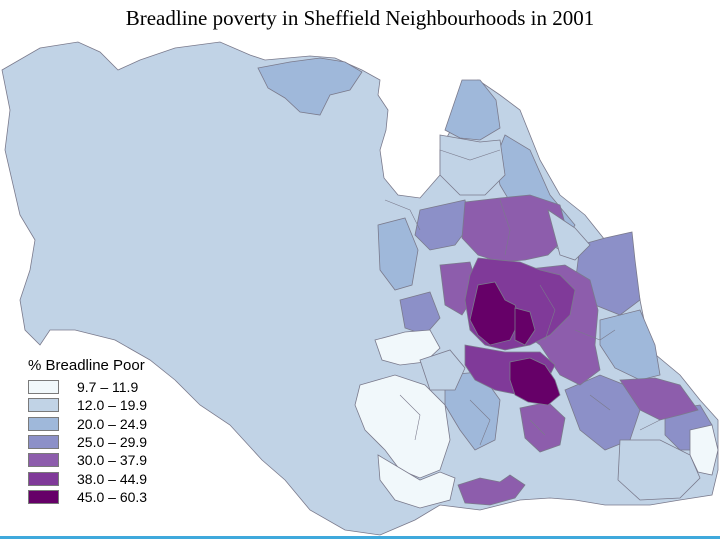 The width and height of the screenshot is (720, 540). I want to click on legend-item: 38.0 – 44.9, so click(87, 478).